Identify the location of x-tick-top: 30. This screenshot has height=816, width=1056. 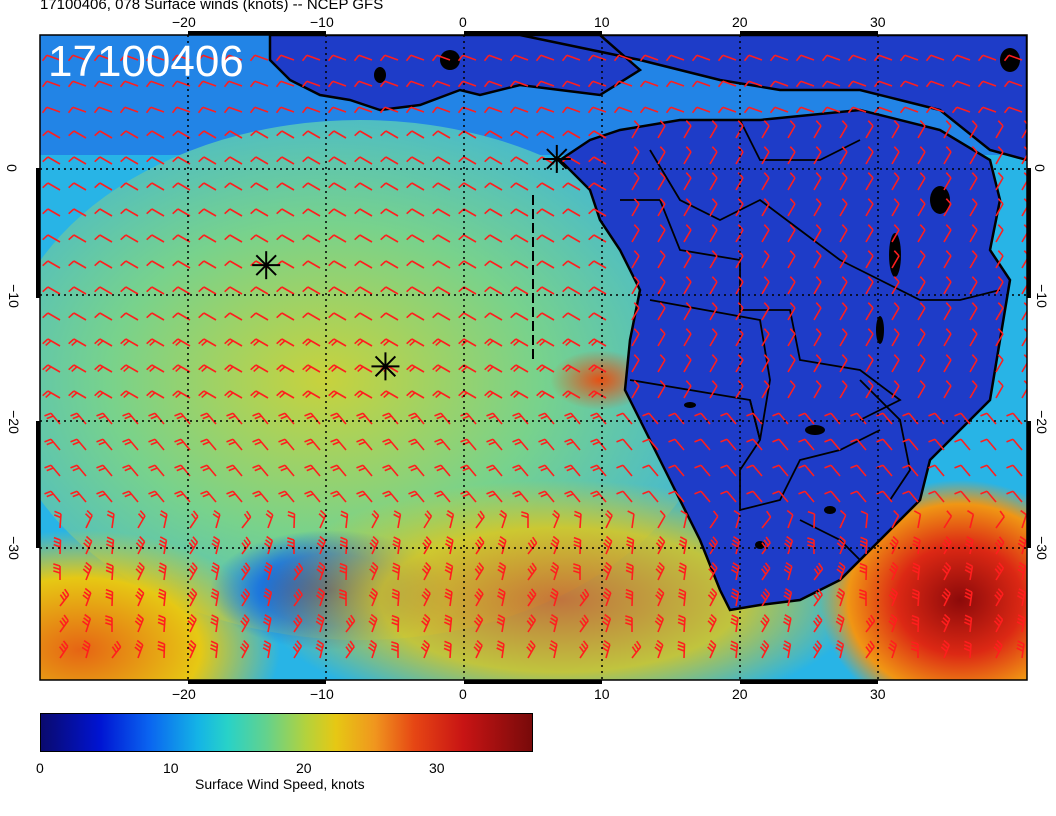
(878, 22).